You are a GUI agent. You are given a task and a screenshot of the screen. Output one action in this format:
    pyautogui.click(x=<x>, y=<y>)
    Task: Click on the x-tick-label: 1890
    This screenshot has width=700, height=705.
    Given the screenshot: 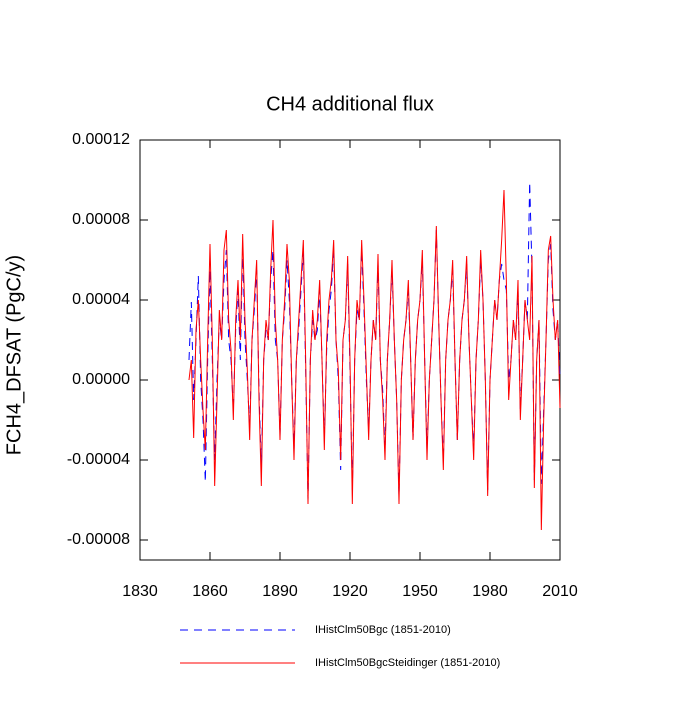 What is the action you would take?
    pyautogui.click(x=280, y=591)
    